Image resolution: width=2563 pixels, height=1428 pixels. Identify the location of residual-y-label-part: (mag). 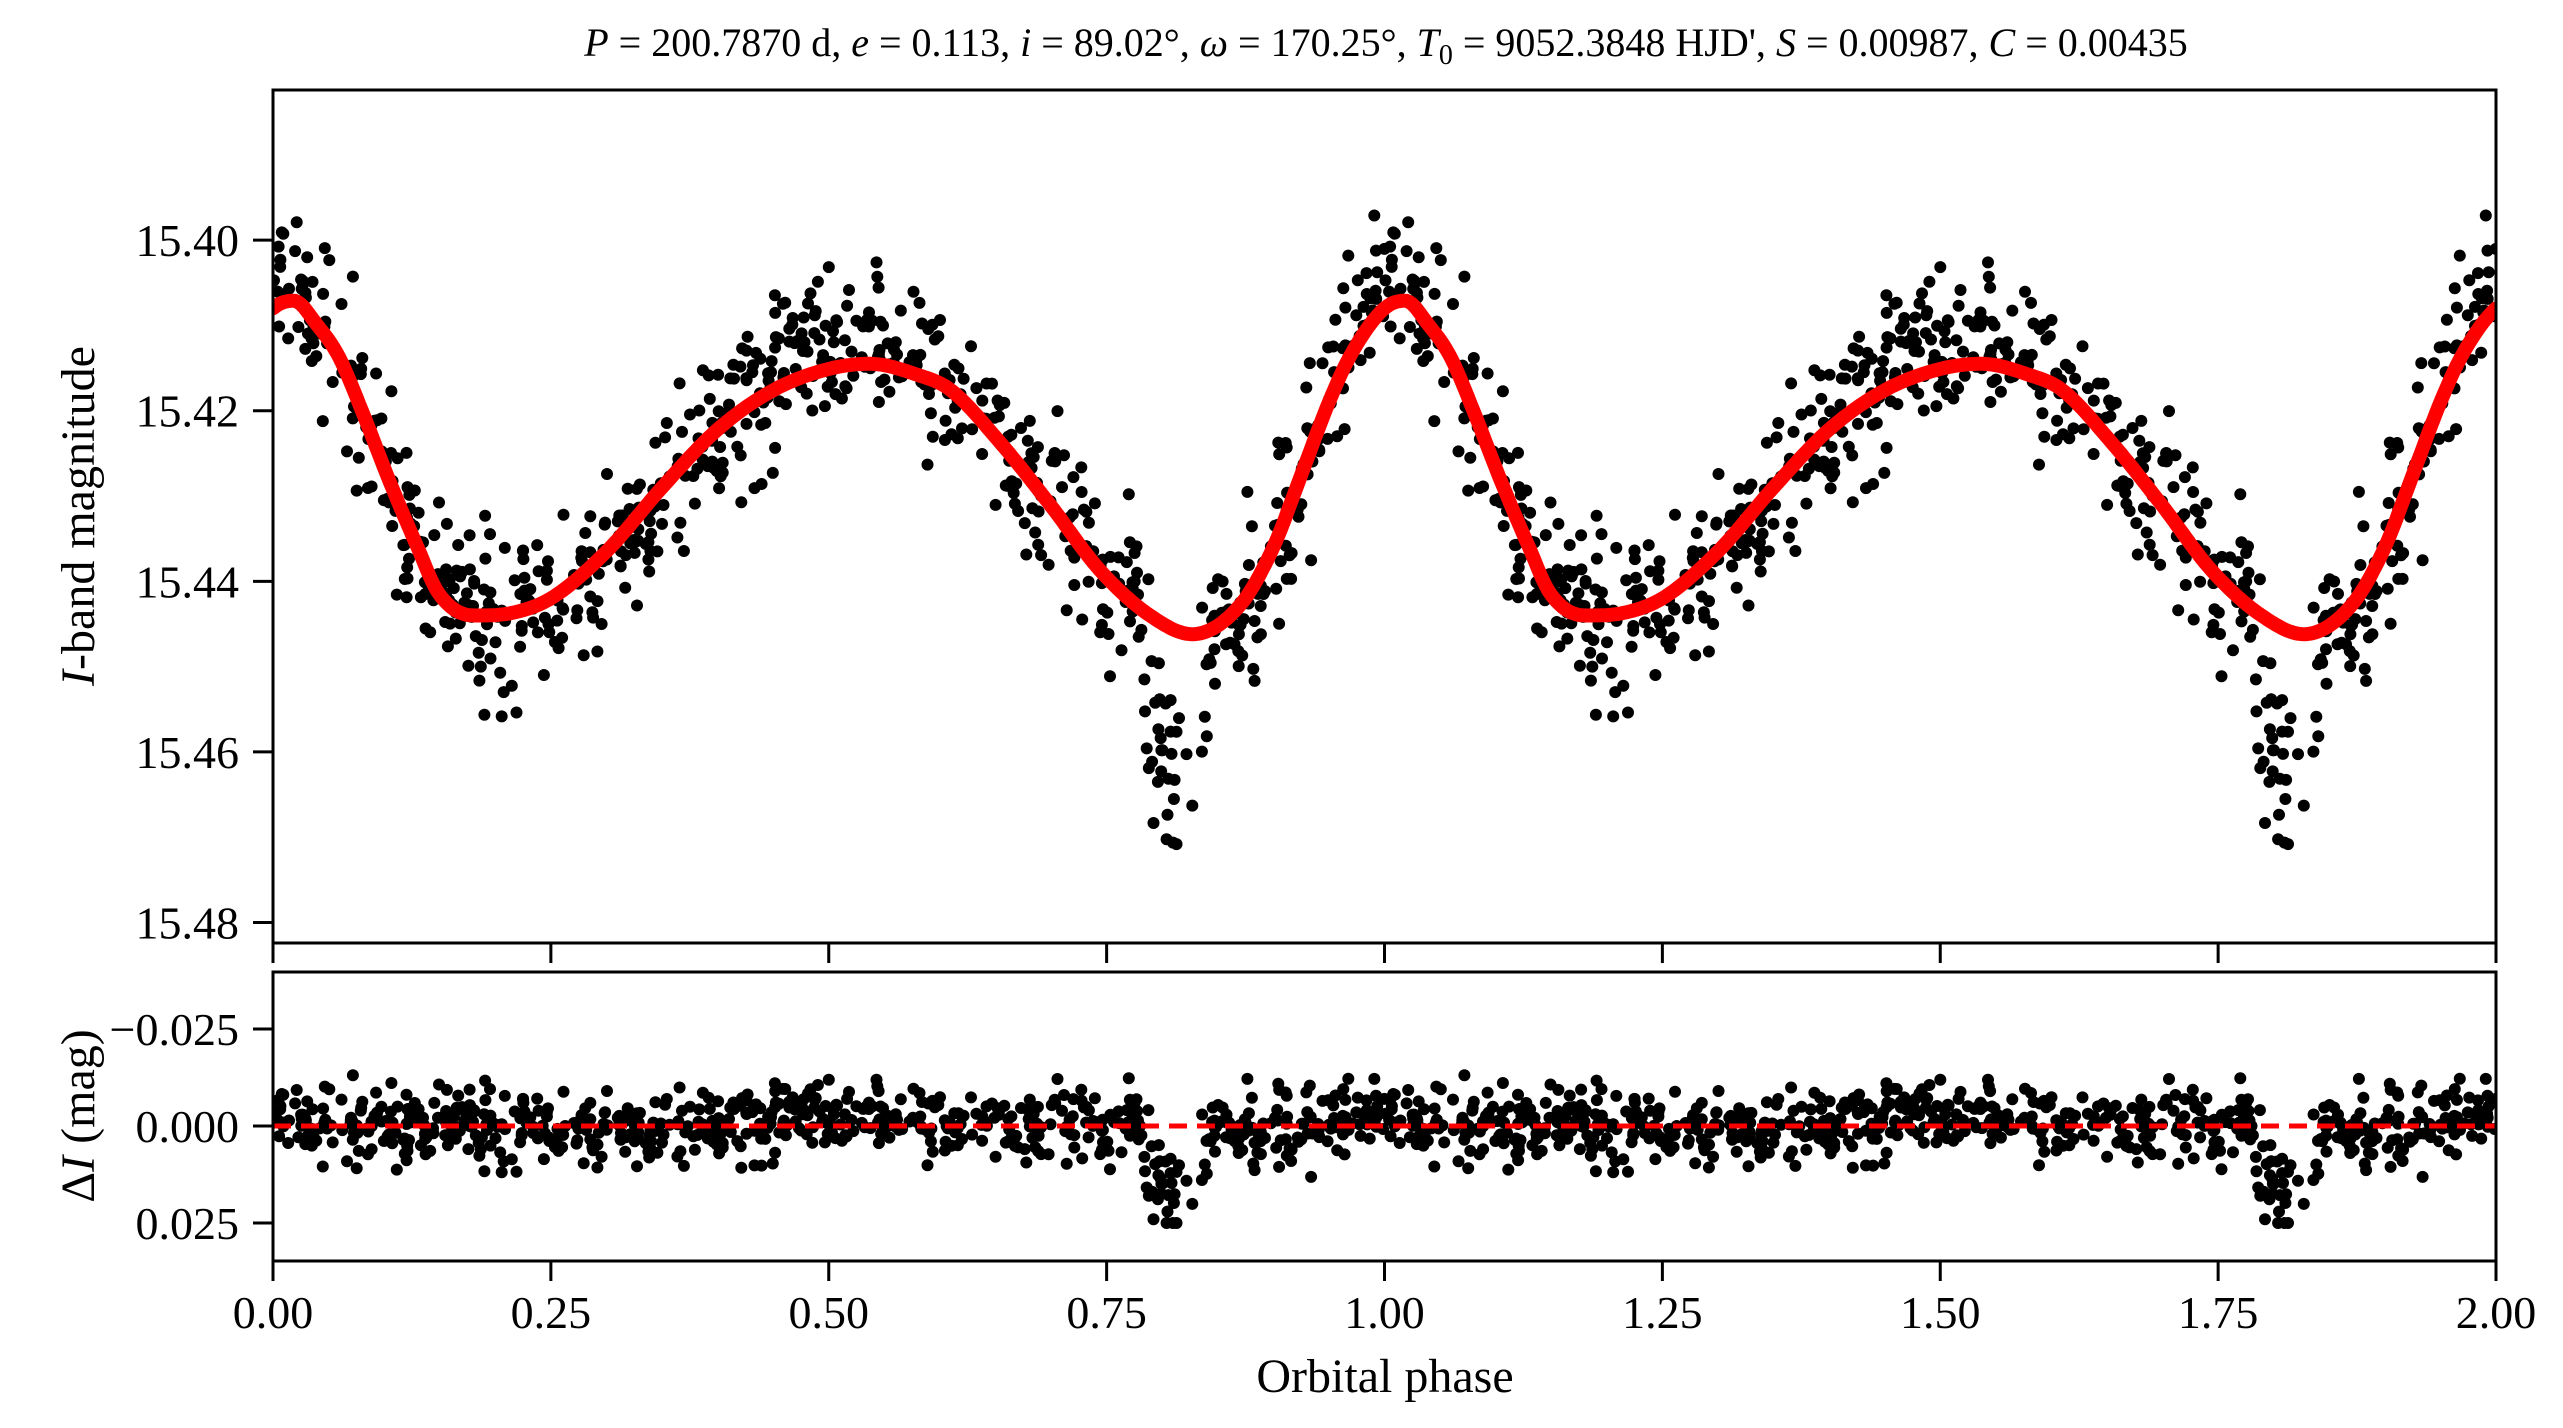
(78, 1092).